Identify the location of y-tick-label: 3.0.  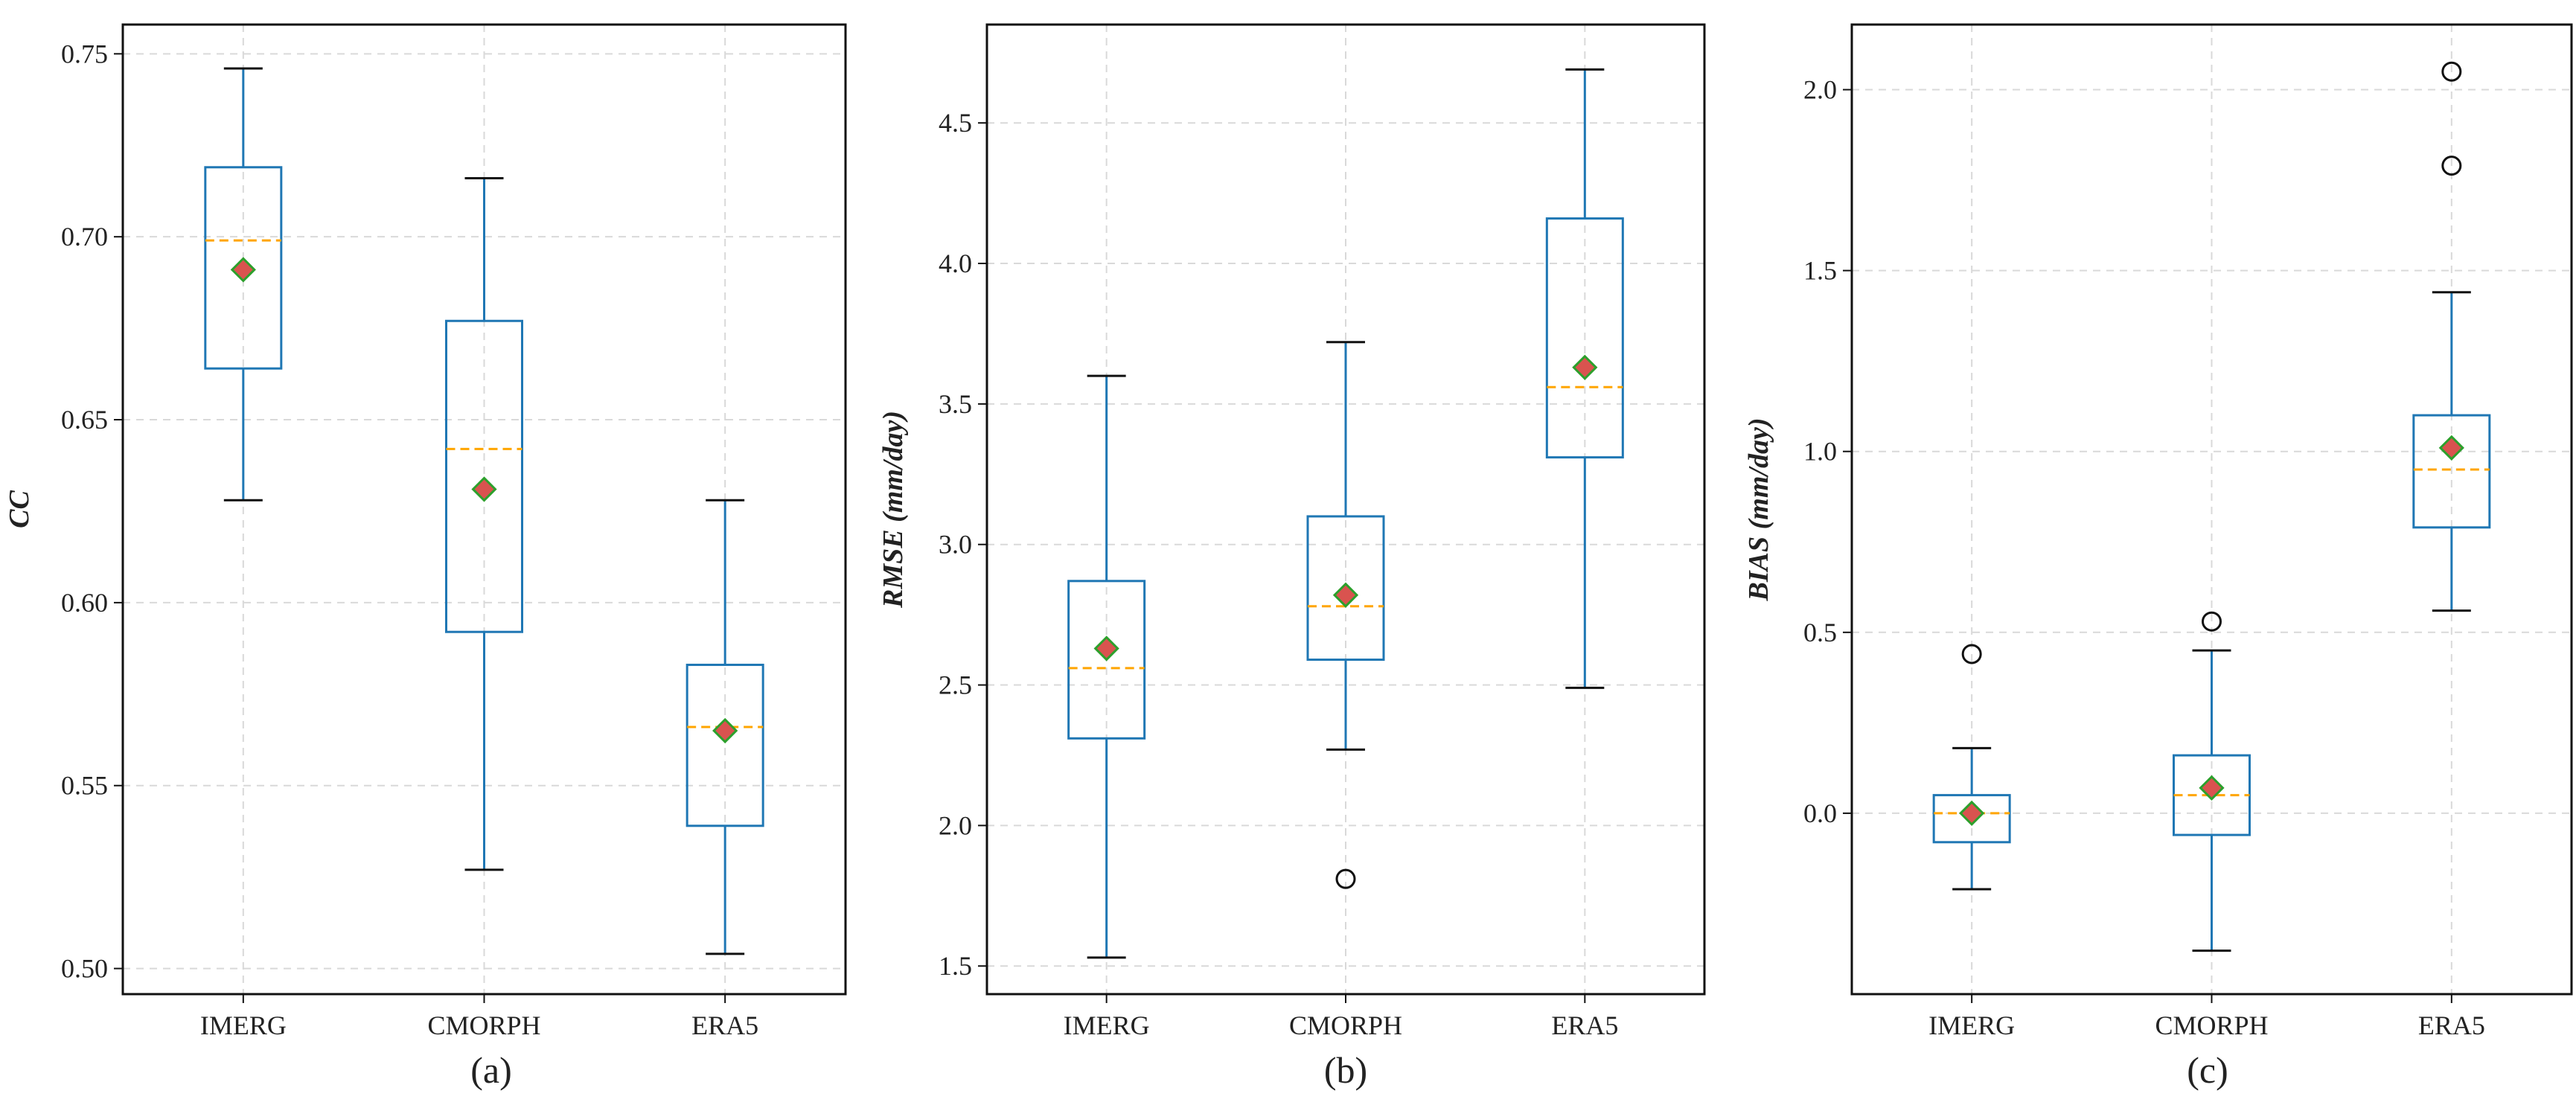
(956, 545).